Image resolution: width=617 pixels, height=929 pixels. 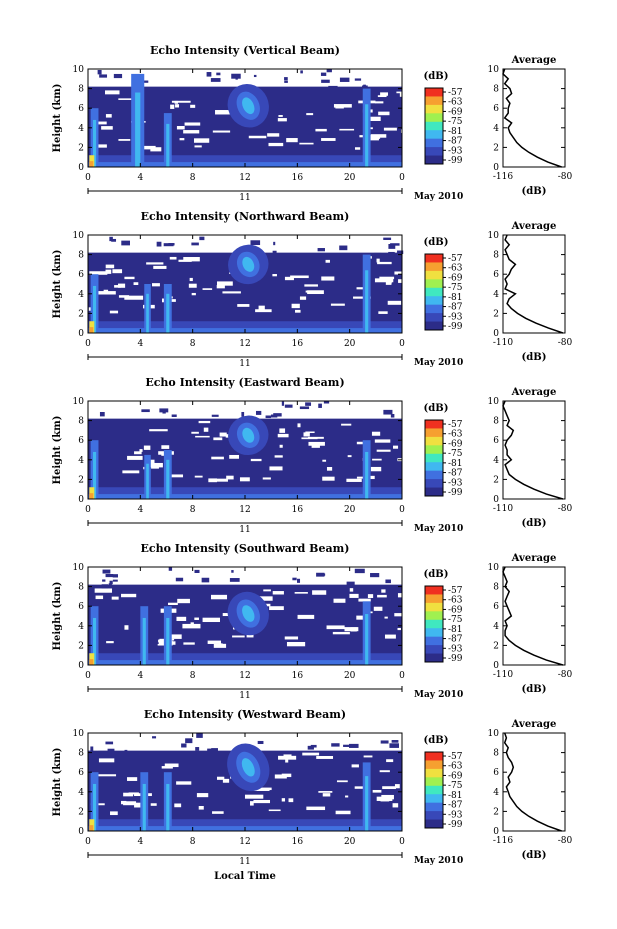 I want to click on average-title: Average, so click(x=534, y=392).